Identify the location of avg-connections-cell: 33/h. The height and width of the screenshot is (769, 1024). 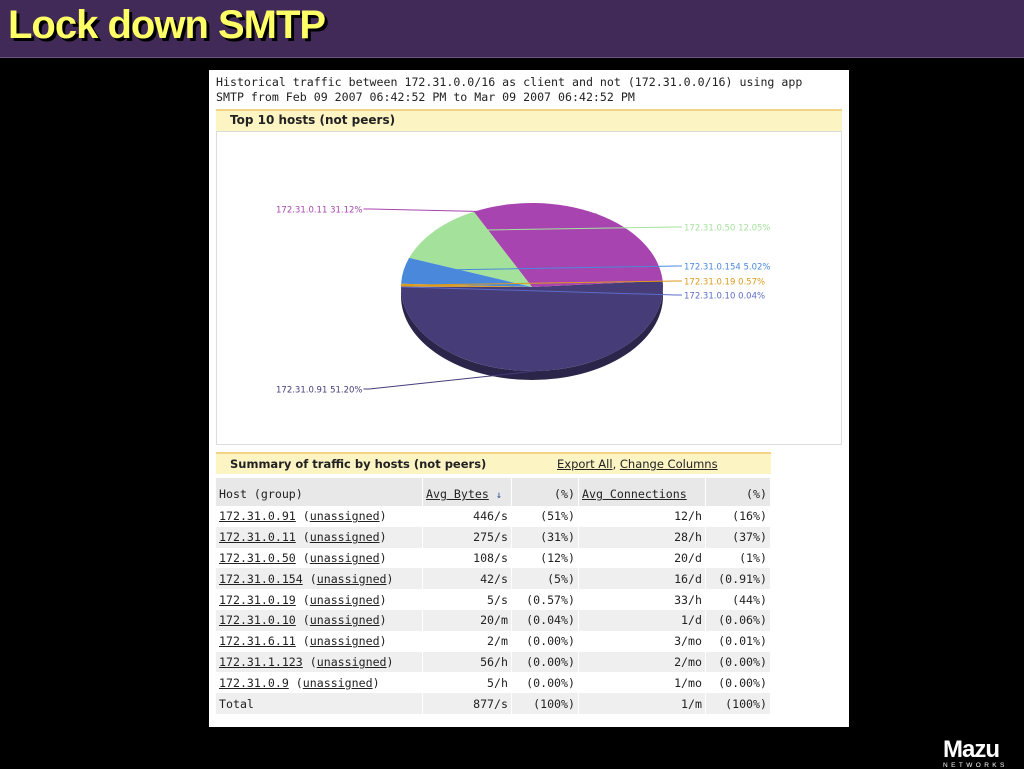
(642, 599).